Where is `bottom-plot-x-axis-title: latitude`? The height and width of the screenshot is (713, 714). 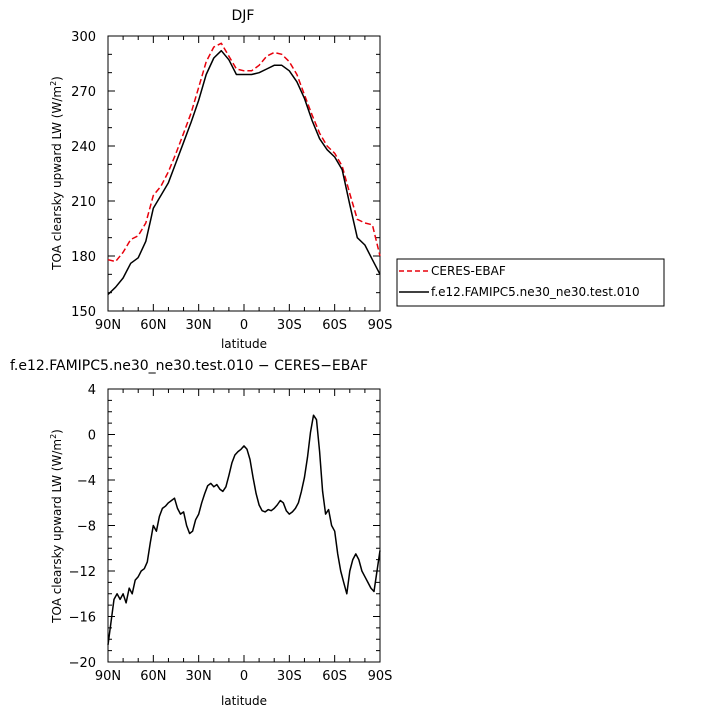
bottom-plot-x-axis-title: latitude is located at coordinates (244, 701).